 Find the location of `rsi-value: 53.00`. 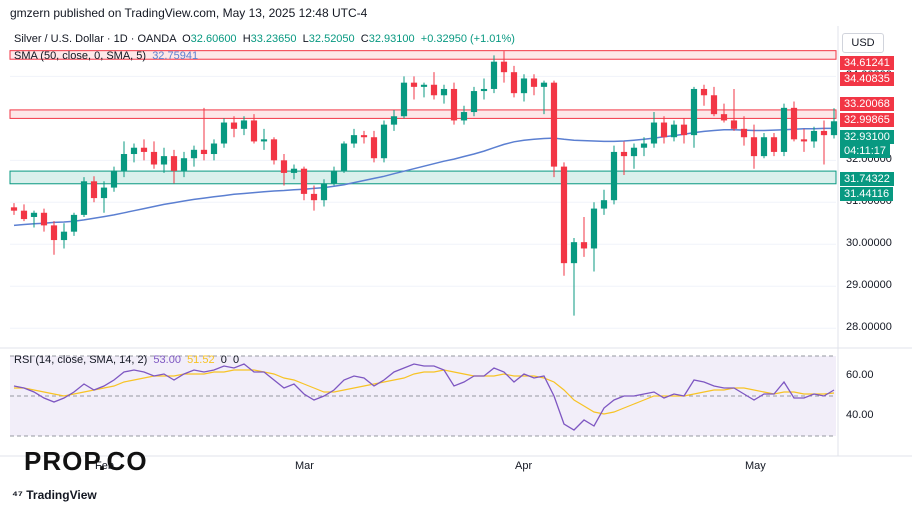

rsi-value: 53.00 is located at coordinates (167, 360).